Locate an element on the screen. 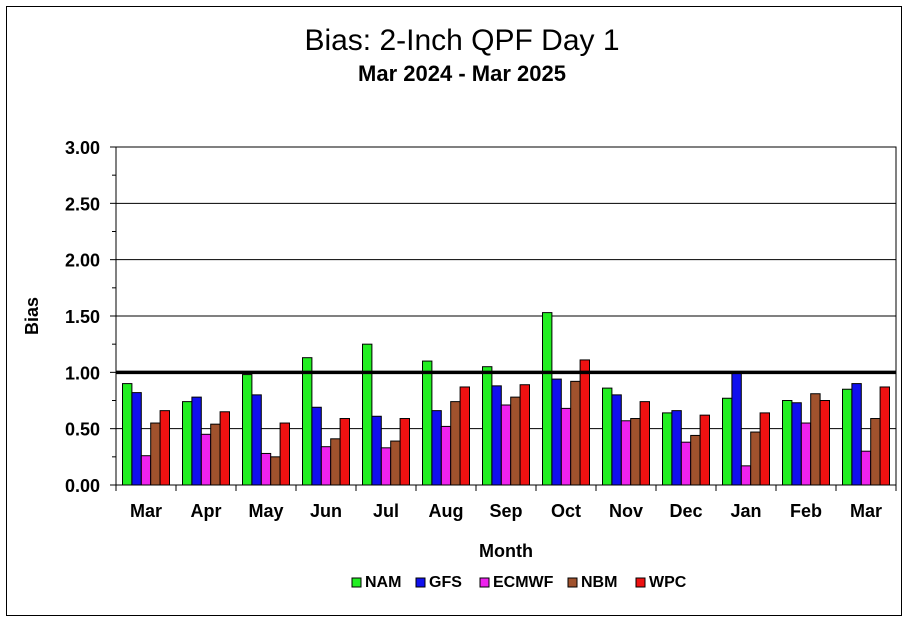 The width and height of the screenshot is (910, 622). legend-label-ecmwf: ECMWF is located at coordinates (523, 582).